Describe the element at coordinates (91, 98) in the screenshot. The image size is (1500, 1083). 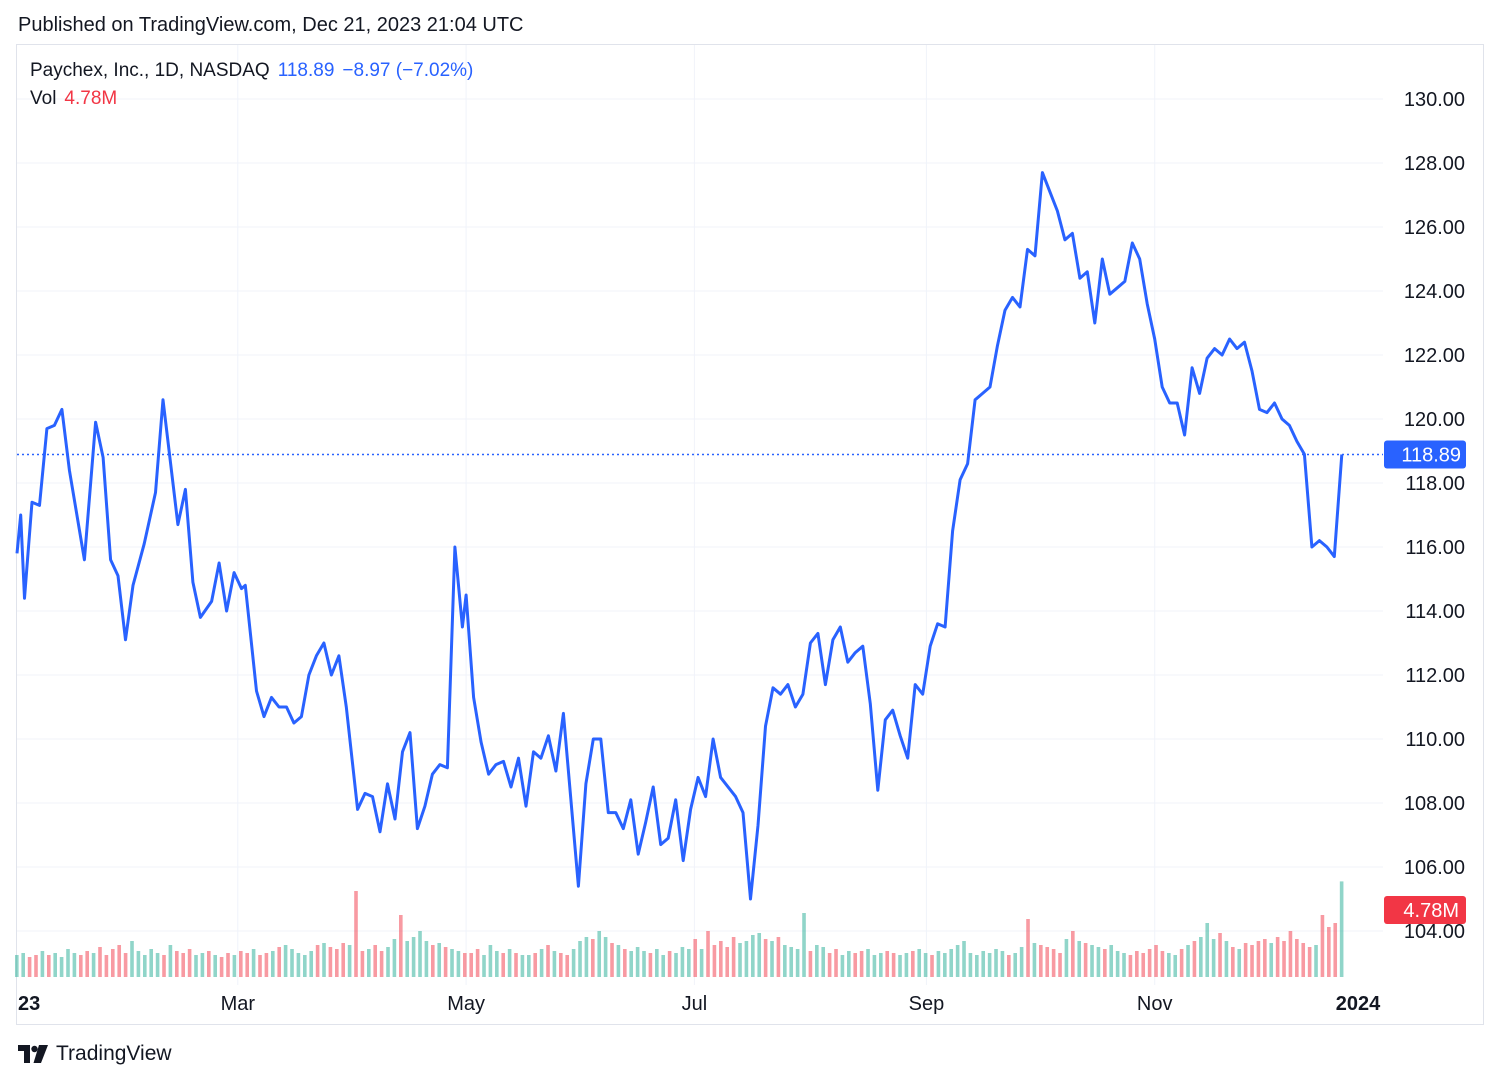
I see `legend-vol-value: 4.78M` at that location.